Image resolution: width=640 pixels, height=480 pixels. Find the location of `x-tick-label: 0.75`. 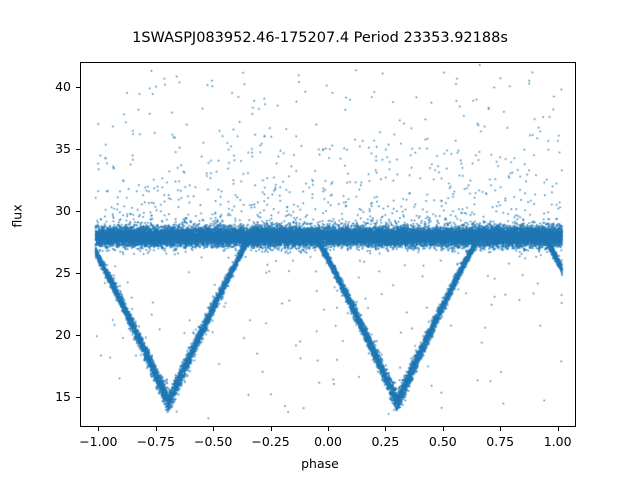

x-tick-label: 0.75 is located at coordinates (500, 441).